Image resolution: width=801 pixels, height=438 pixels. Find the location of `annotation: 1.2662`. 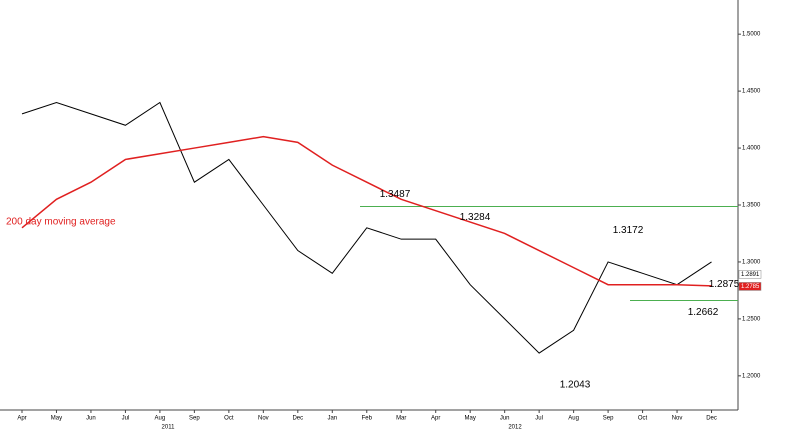

annotation: 1.2662 is located at coordinates (703, 312).